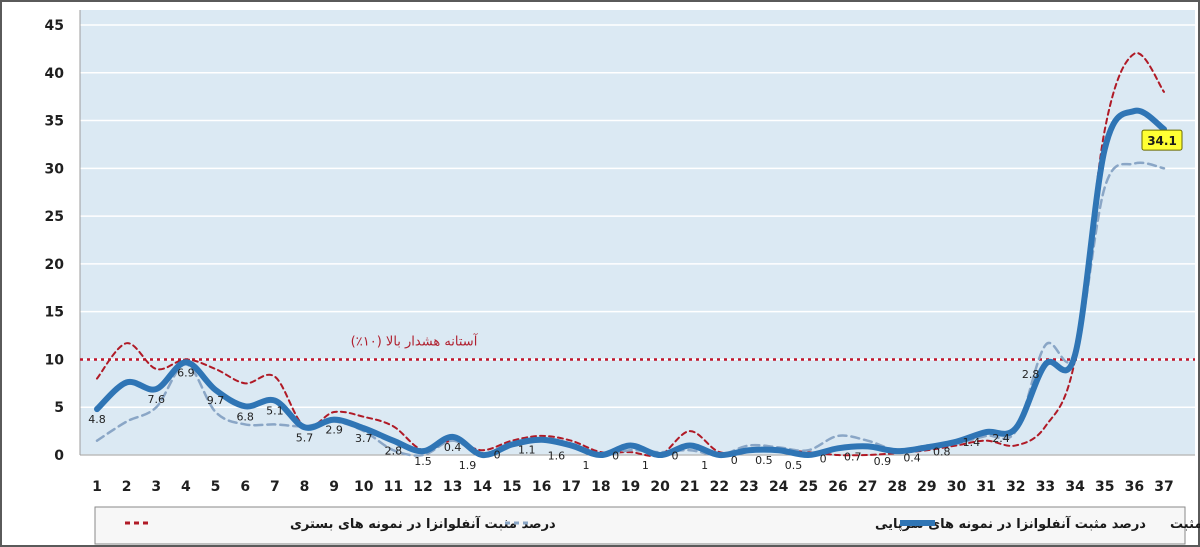 This screenshot has height=547, width=1200. What do you see at coordinates (837, 487) in the screenshot?
I see `x-tick-26: 26` at bounding box center [837, 487].